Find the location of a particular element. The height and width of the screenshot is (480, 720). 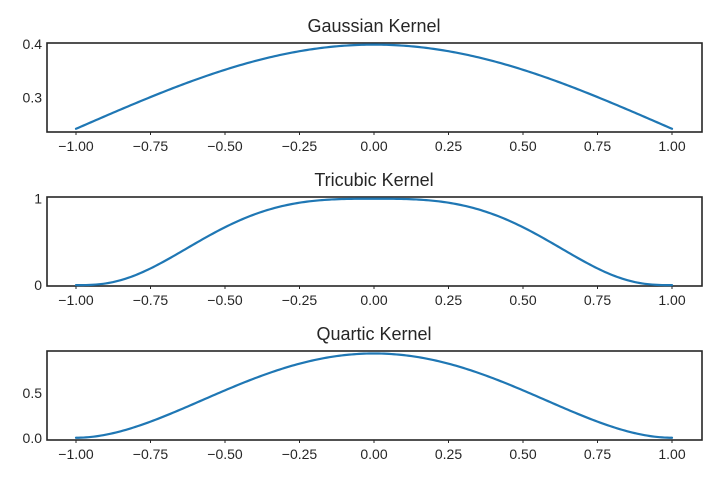

y-tick-label: 0 is located at coordinates (38, 285).